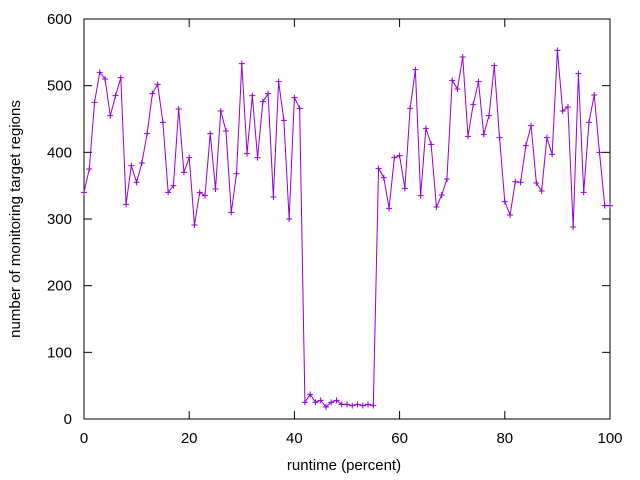 The height and width of the screenshot is (480, 640). What do you see at coordinates (59, 152) in the screenshot?
I see `y-tick-label: 400` at bounding box center [59, 152].